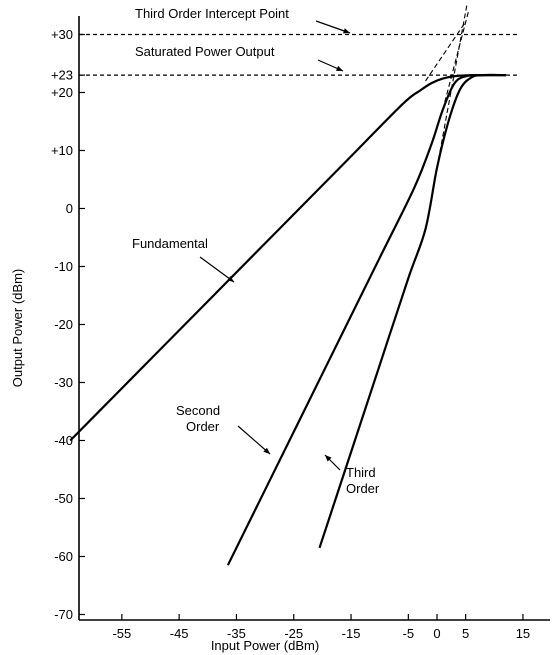  I want to click on series-annotation: Second Order, so click(198, 418).